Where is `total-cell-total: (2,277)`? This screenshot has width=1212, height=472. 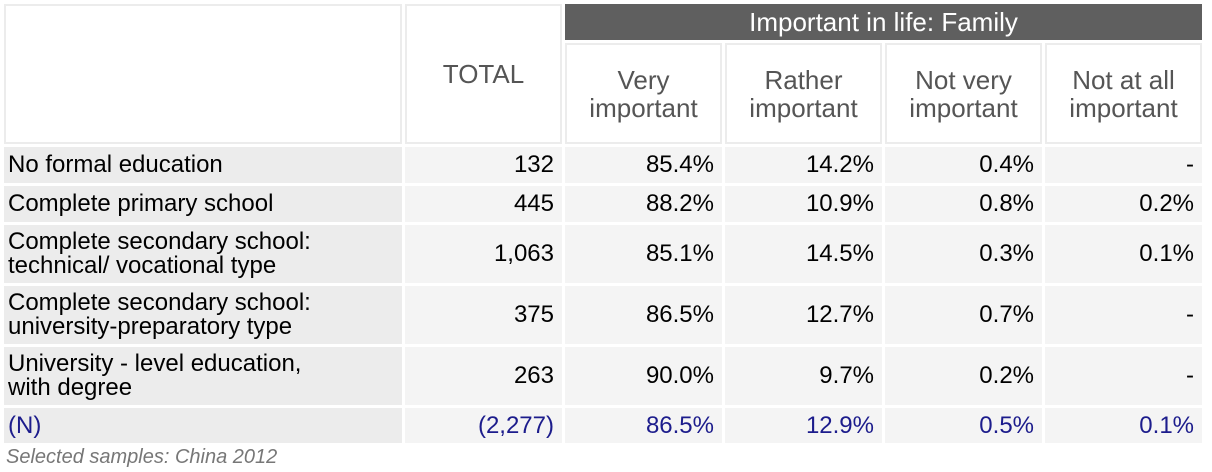 total-cell-total: (2,277) is located at coordinates (483, 425).